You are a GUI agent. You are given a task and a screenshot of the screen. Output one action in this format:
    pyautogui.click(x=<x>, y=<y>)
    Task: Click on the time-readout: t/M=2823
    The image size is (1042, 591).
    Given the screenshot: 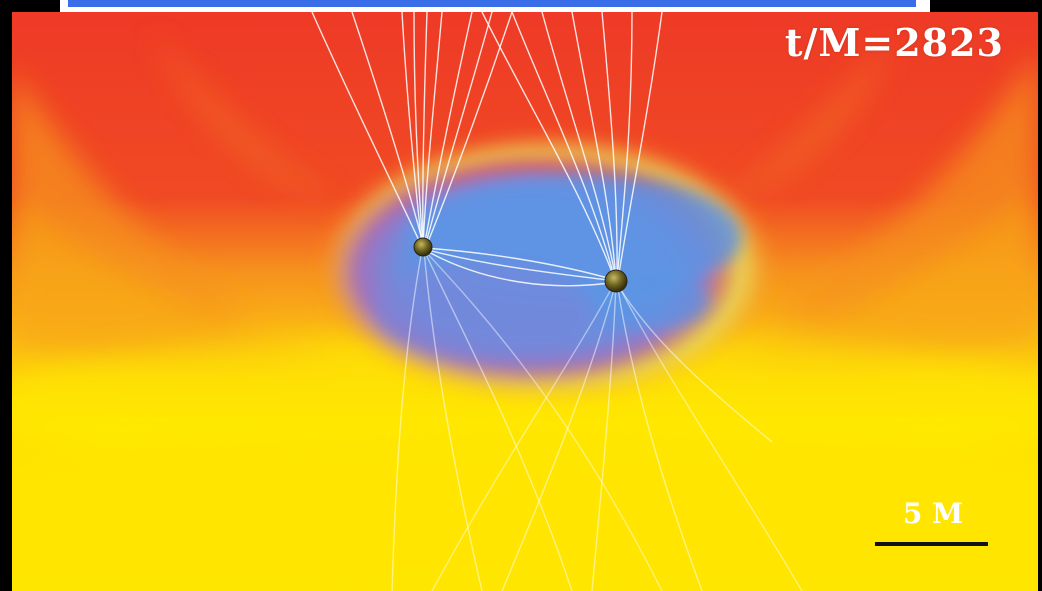 What is the action you would take?
    pyautogui.click(x=894, y=42)
    